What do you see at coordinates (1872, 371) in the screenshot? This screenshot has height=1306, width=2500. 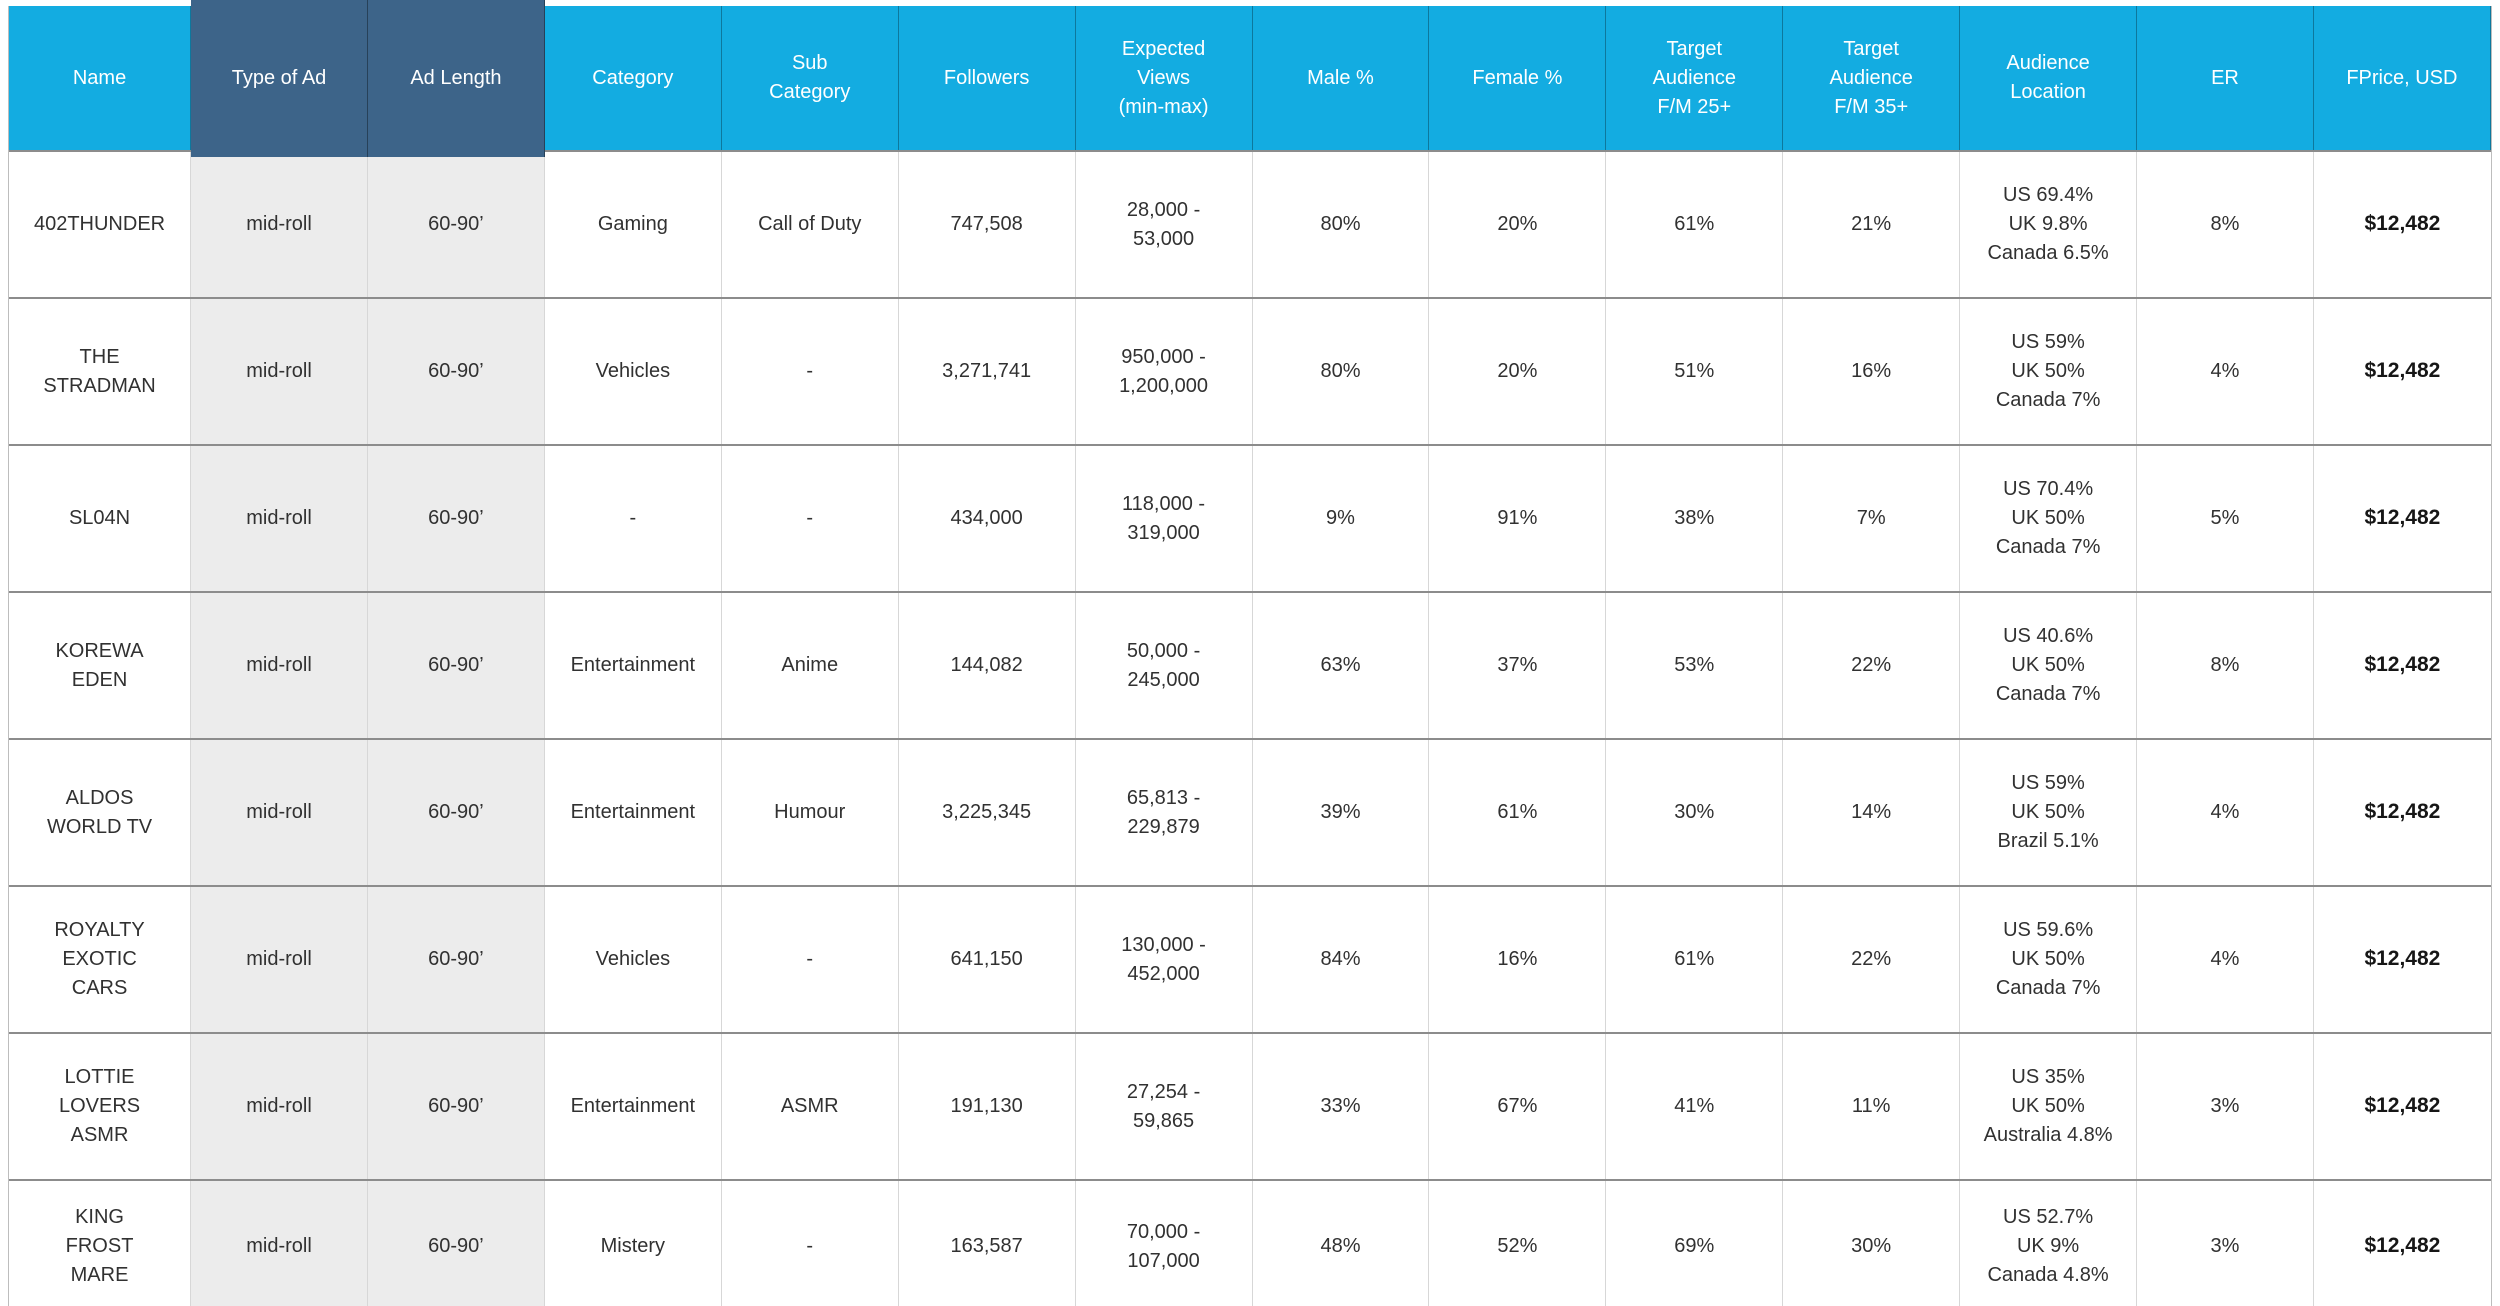 I see `cell-target_35: 16%` at bounding box center [1872, 371].